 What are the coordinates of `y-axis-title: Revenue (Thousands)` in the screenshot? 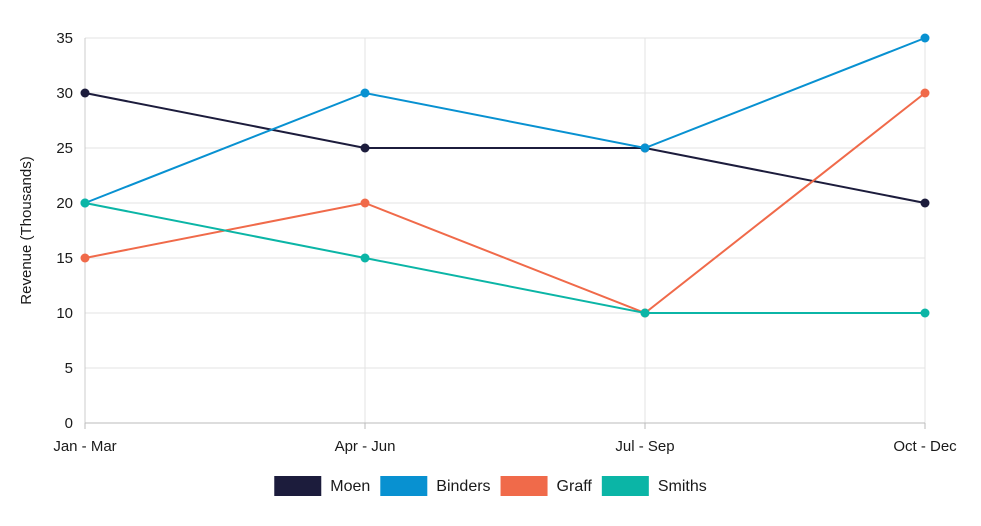 It's located at (26, 230).